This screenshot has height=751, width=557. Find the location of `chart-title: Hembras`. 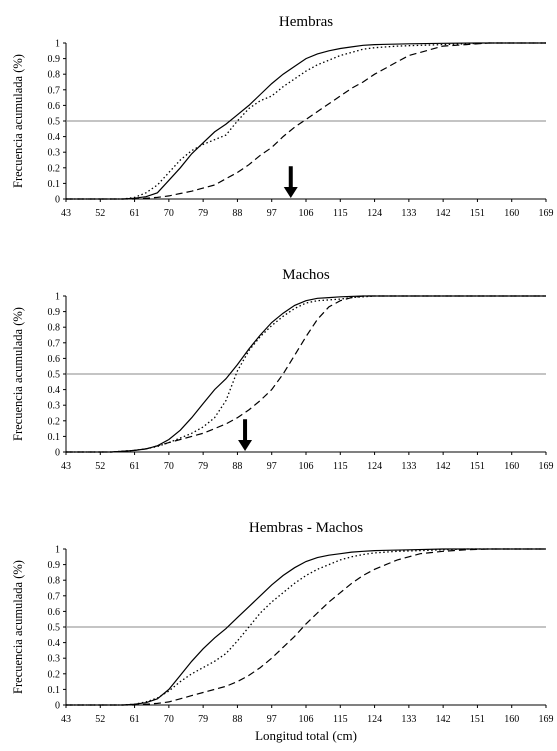

chart-title: Hembras is located at coordinates (306, 22).